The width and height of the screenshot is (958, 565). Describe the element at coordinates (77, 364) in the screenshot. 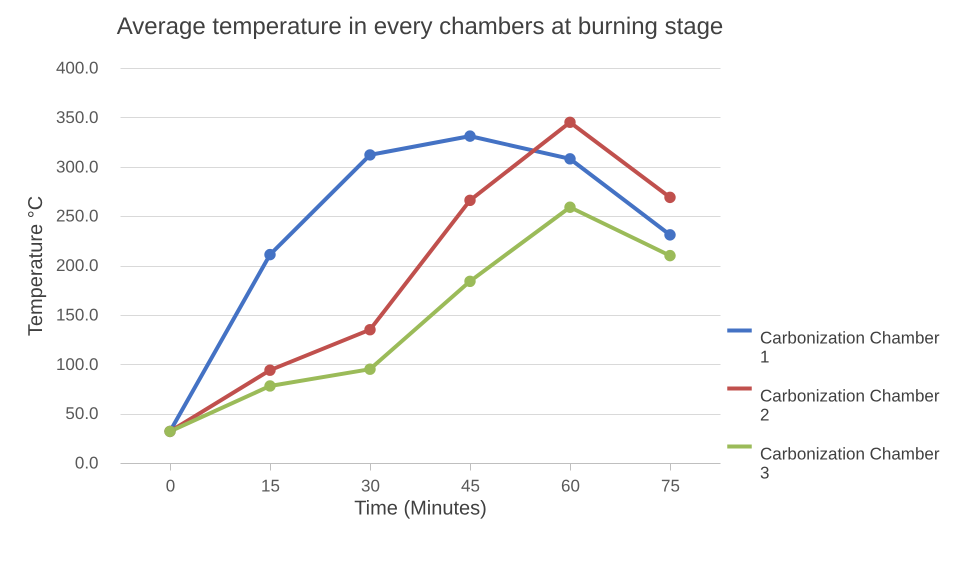

I see `y-tick-label: 100.0` at that location.